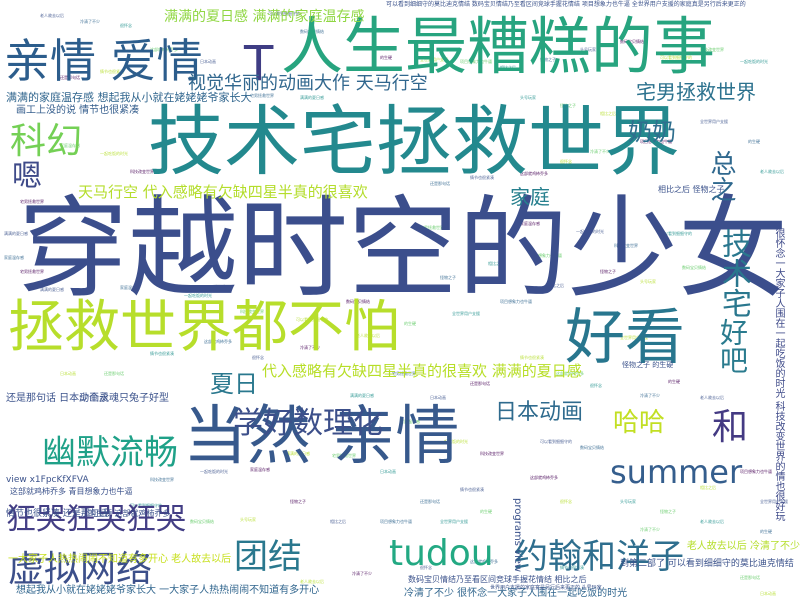 This screenshot has width=800, height=600. What do you see at coordinates (639, 423) in the screenshot?
I see `cloud-word: 哈哈` at bounding box center [639, 423].